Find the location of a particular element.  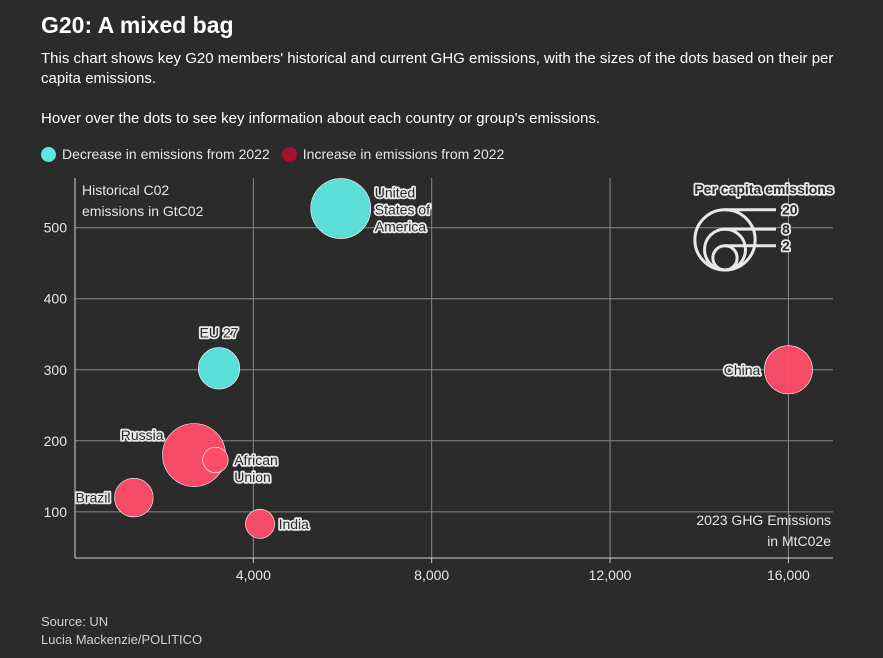

legend-item-increase: Increase in emissions from 2022 is located at coordinates (393, 154).